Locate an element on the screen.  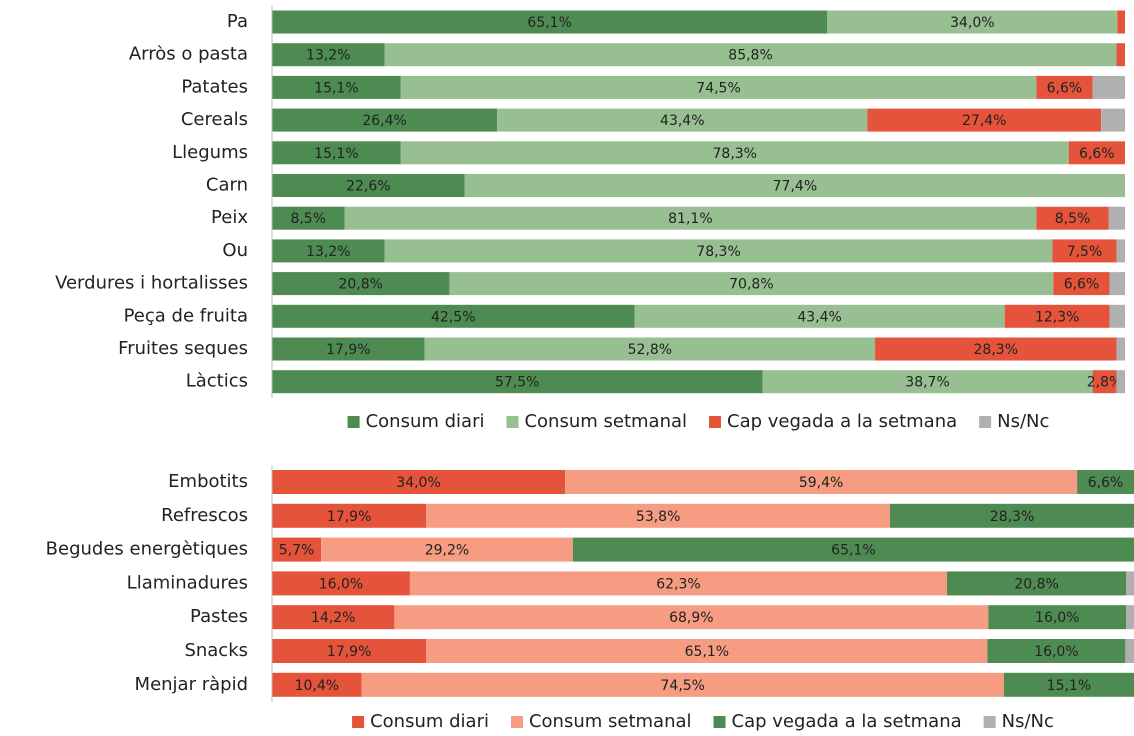
data-label: 68,9% is located at coordinates (691, 618).